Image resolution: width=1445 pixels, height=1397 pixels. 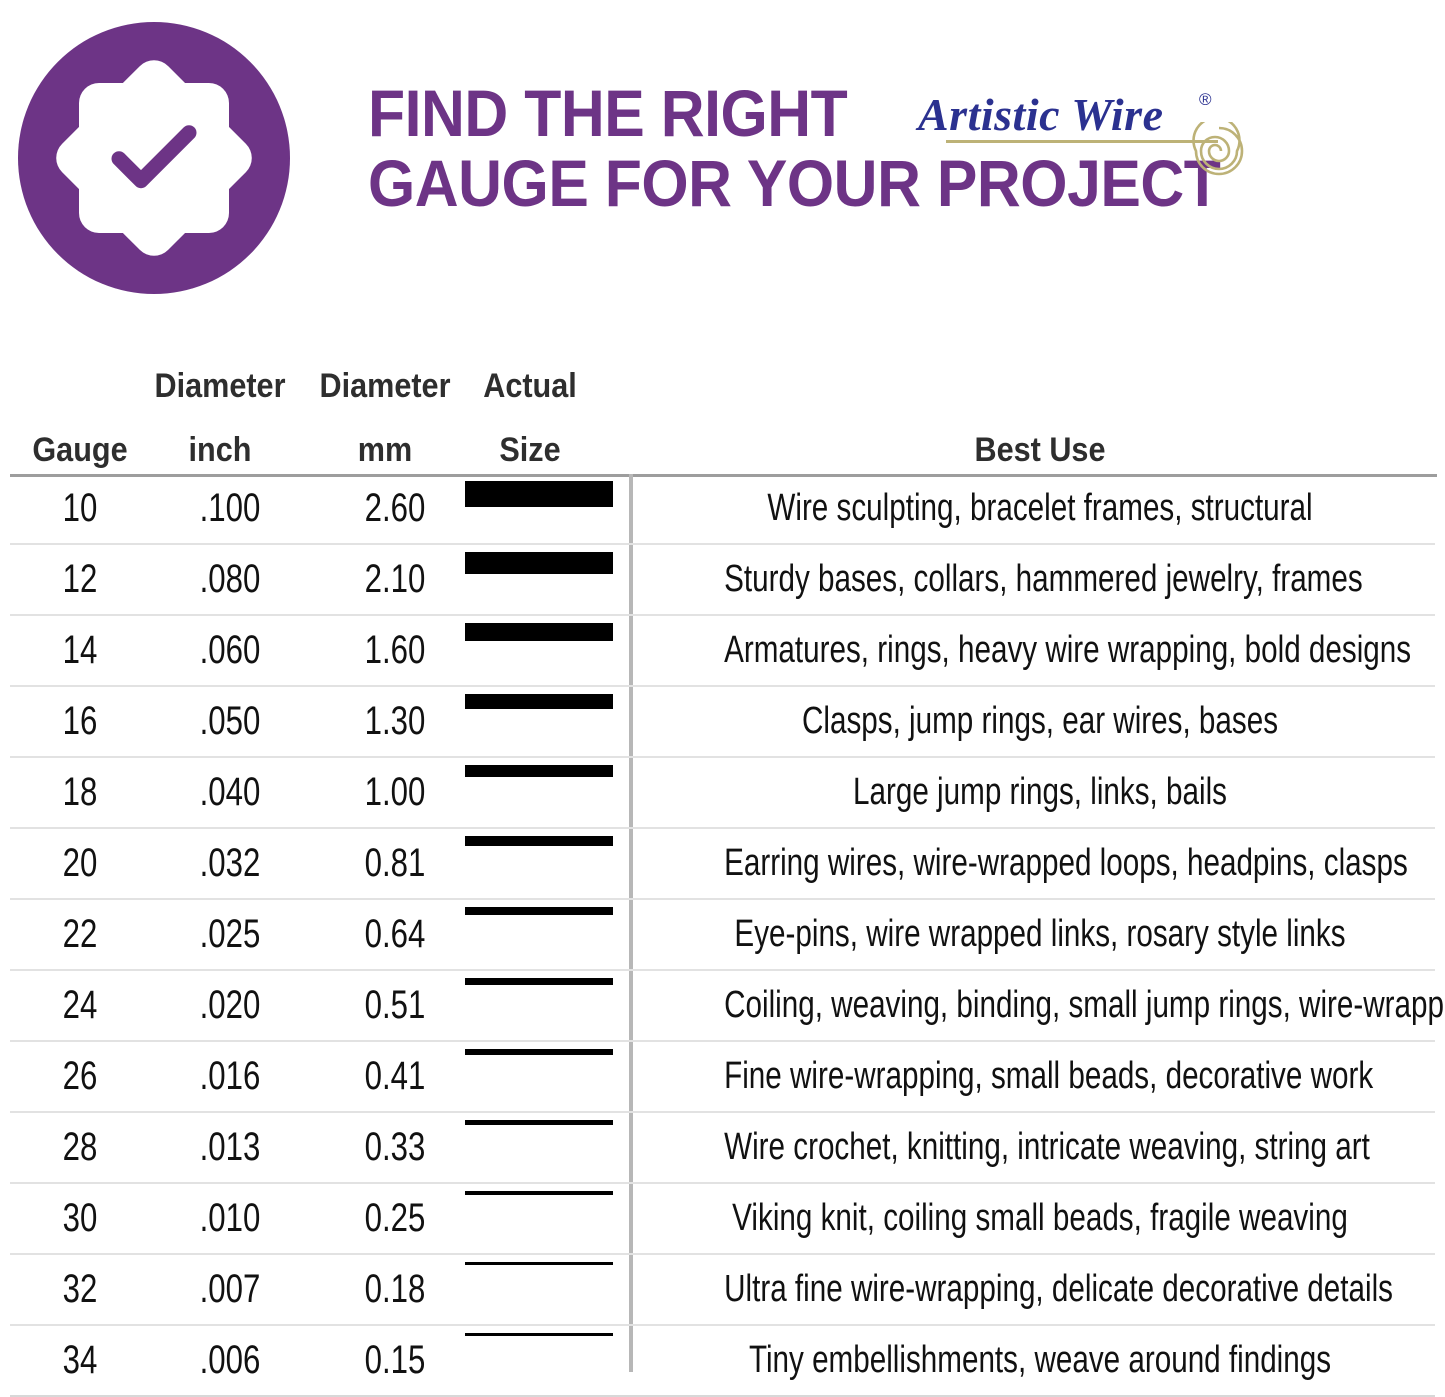 What do you see at coordinates (220, 386) in the screenshot?
I see `header-diameter-inch-top: Diameter` at bounding box center [220, 386].